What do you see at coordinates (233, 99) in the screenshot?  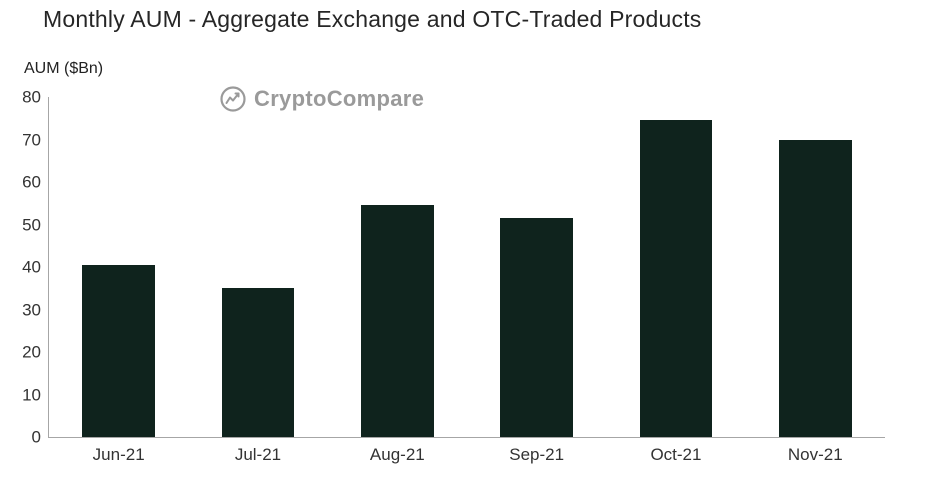 I see `cryptocompare-logo-icon` at bounding box center [233, 99].